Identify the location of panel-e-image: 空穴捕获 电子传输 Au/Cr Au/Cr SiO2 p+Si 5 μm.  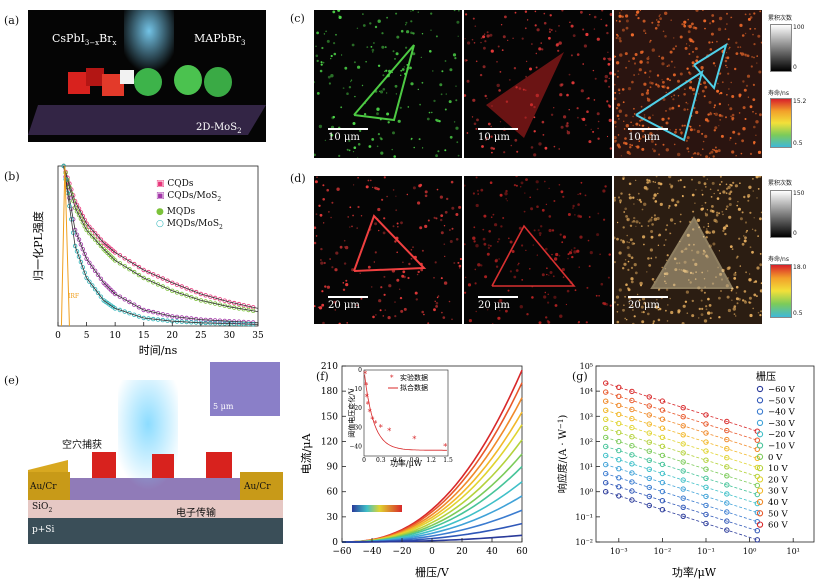
(155, 455).